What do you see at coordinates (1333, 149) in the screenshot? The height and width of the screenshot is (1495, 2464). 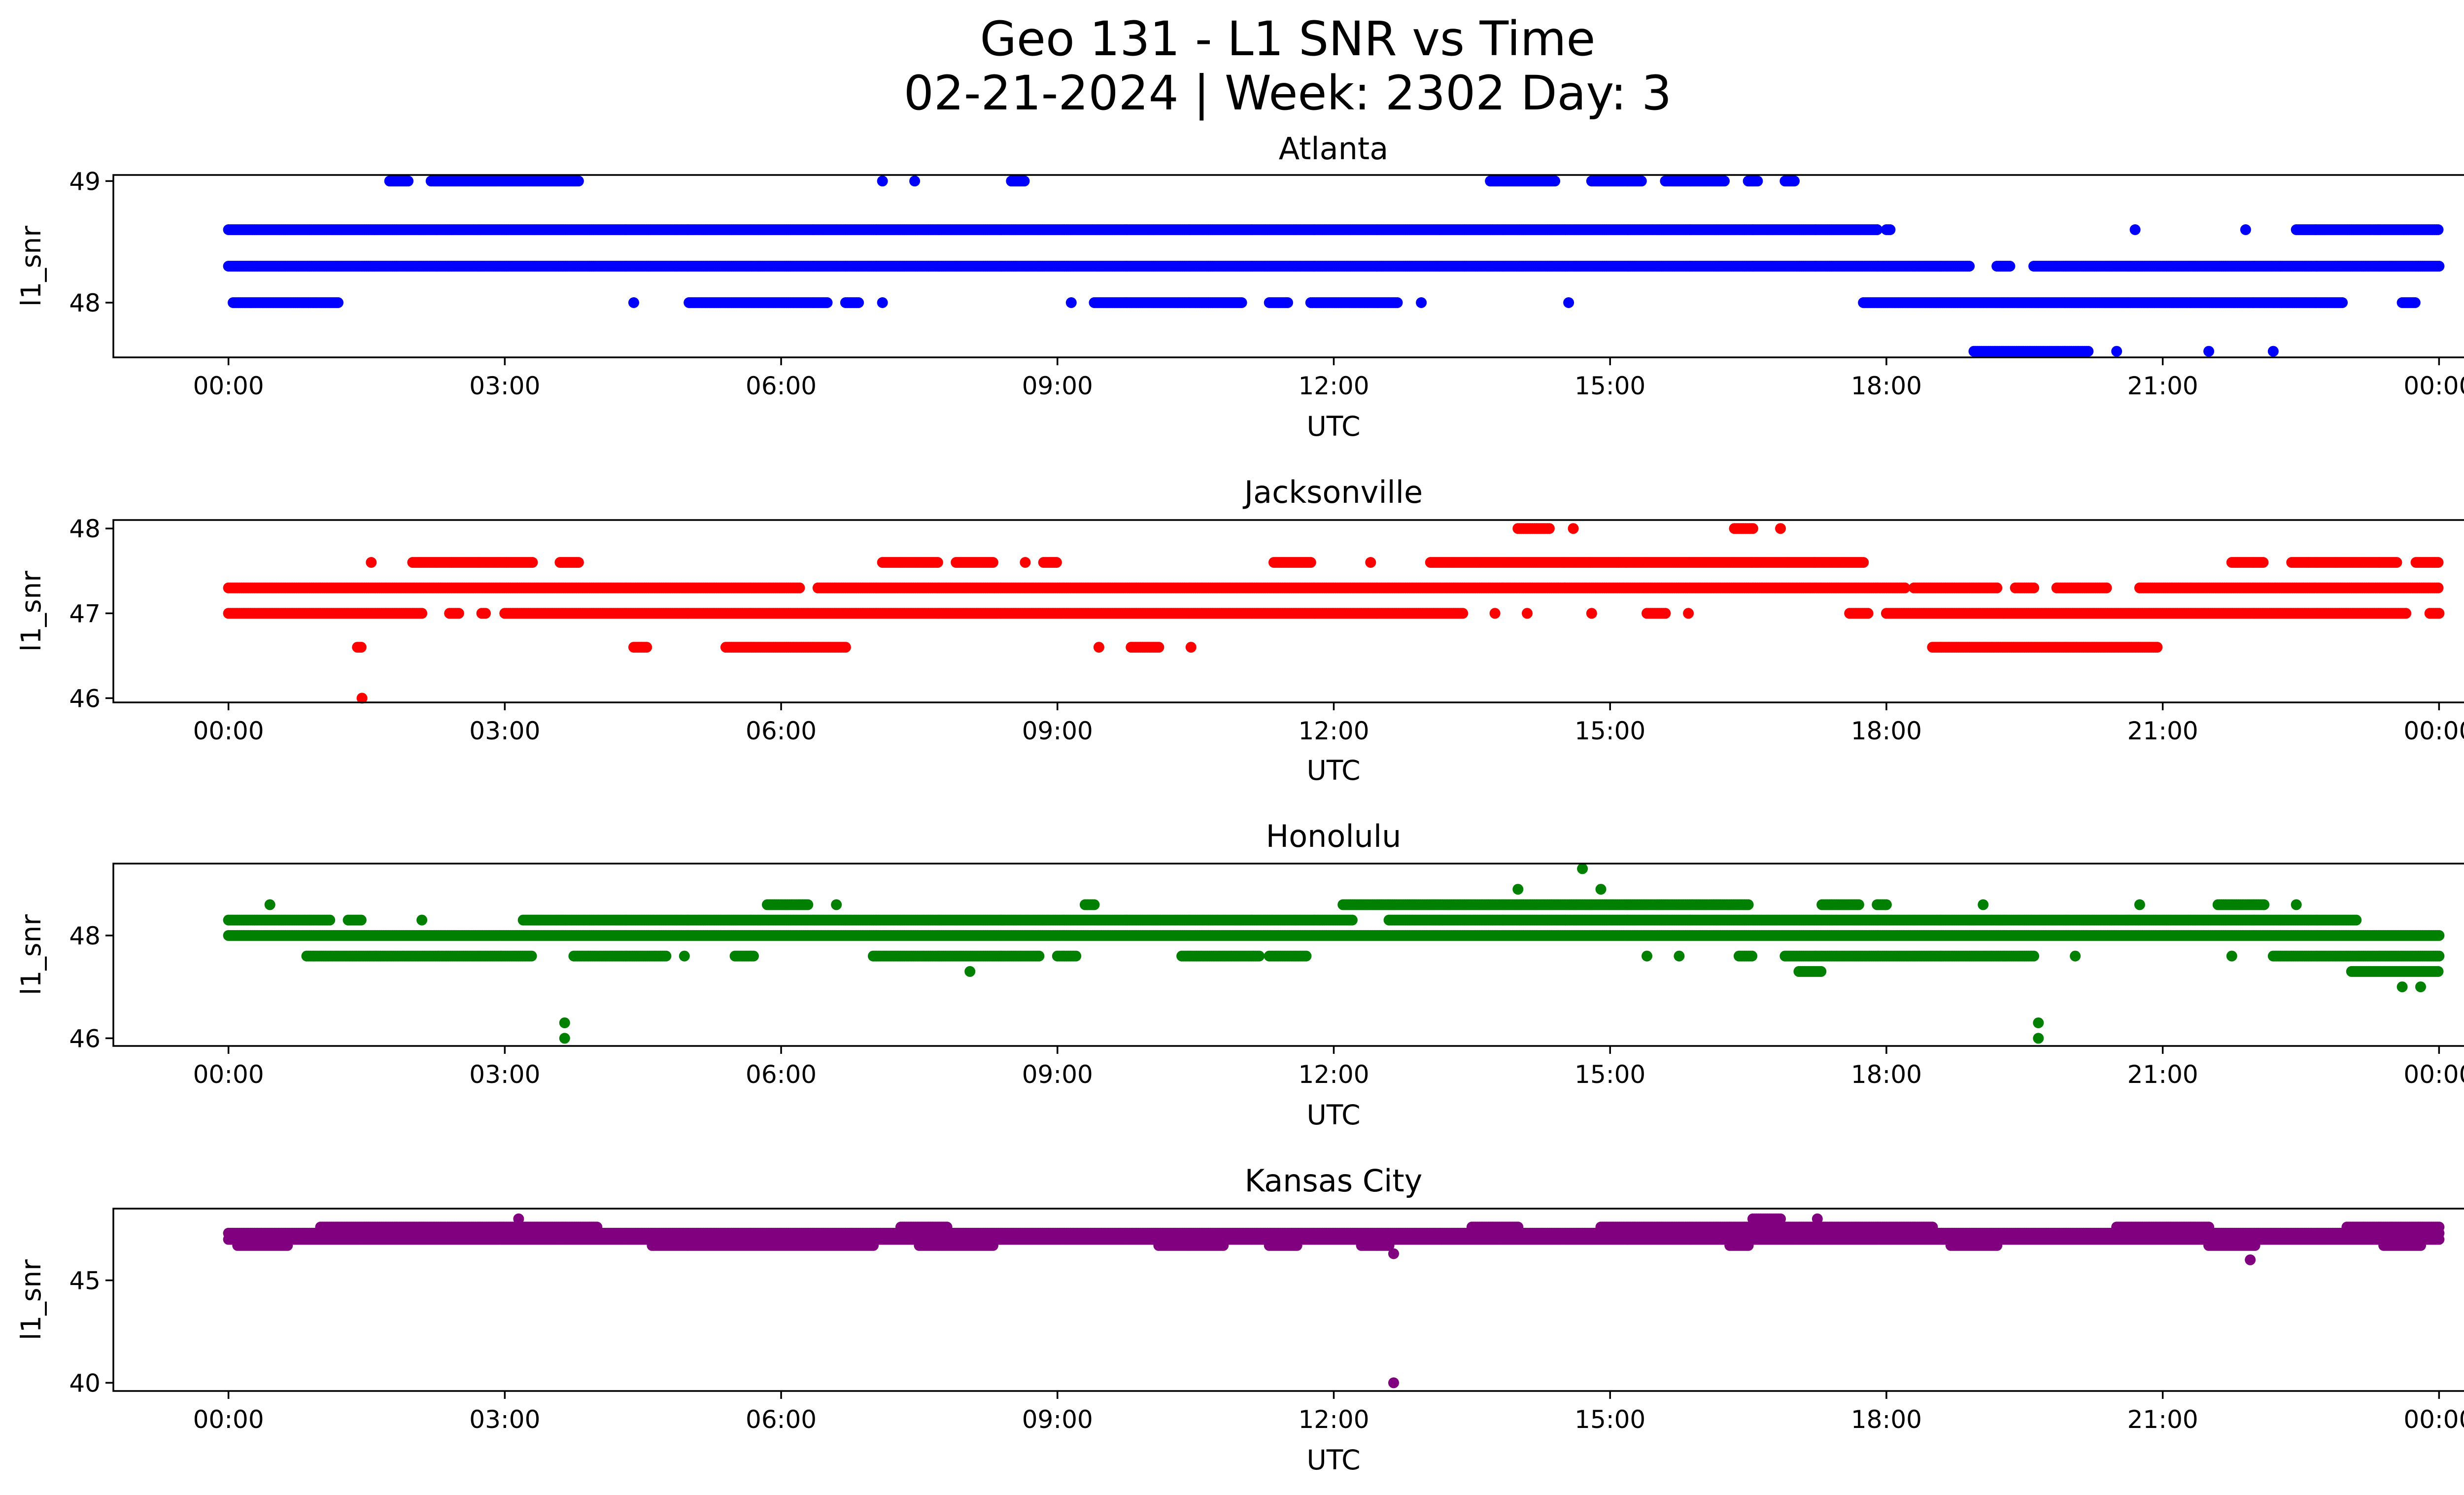 I see `subplot-title: Atlanta` at bounding box center [1333, 149].